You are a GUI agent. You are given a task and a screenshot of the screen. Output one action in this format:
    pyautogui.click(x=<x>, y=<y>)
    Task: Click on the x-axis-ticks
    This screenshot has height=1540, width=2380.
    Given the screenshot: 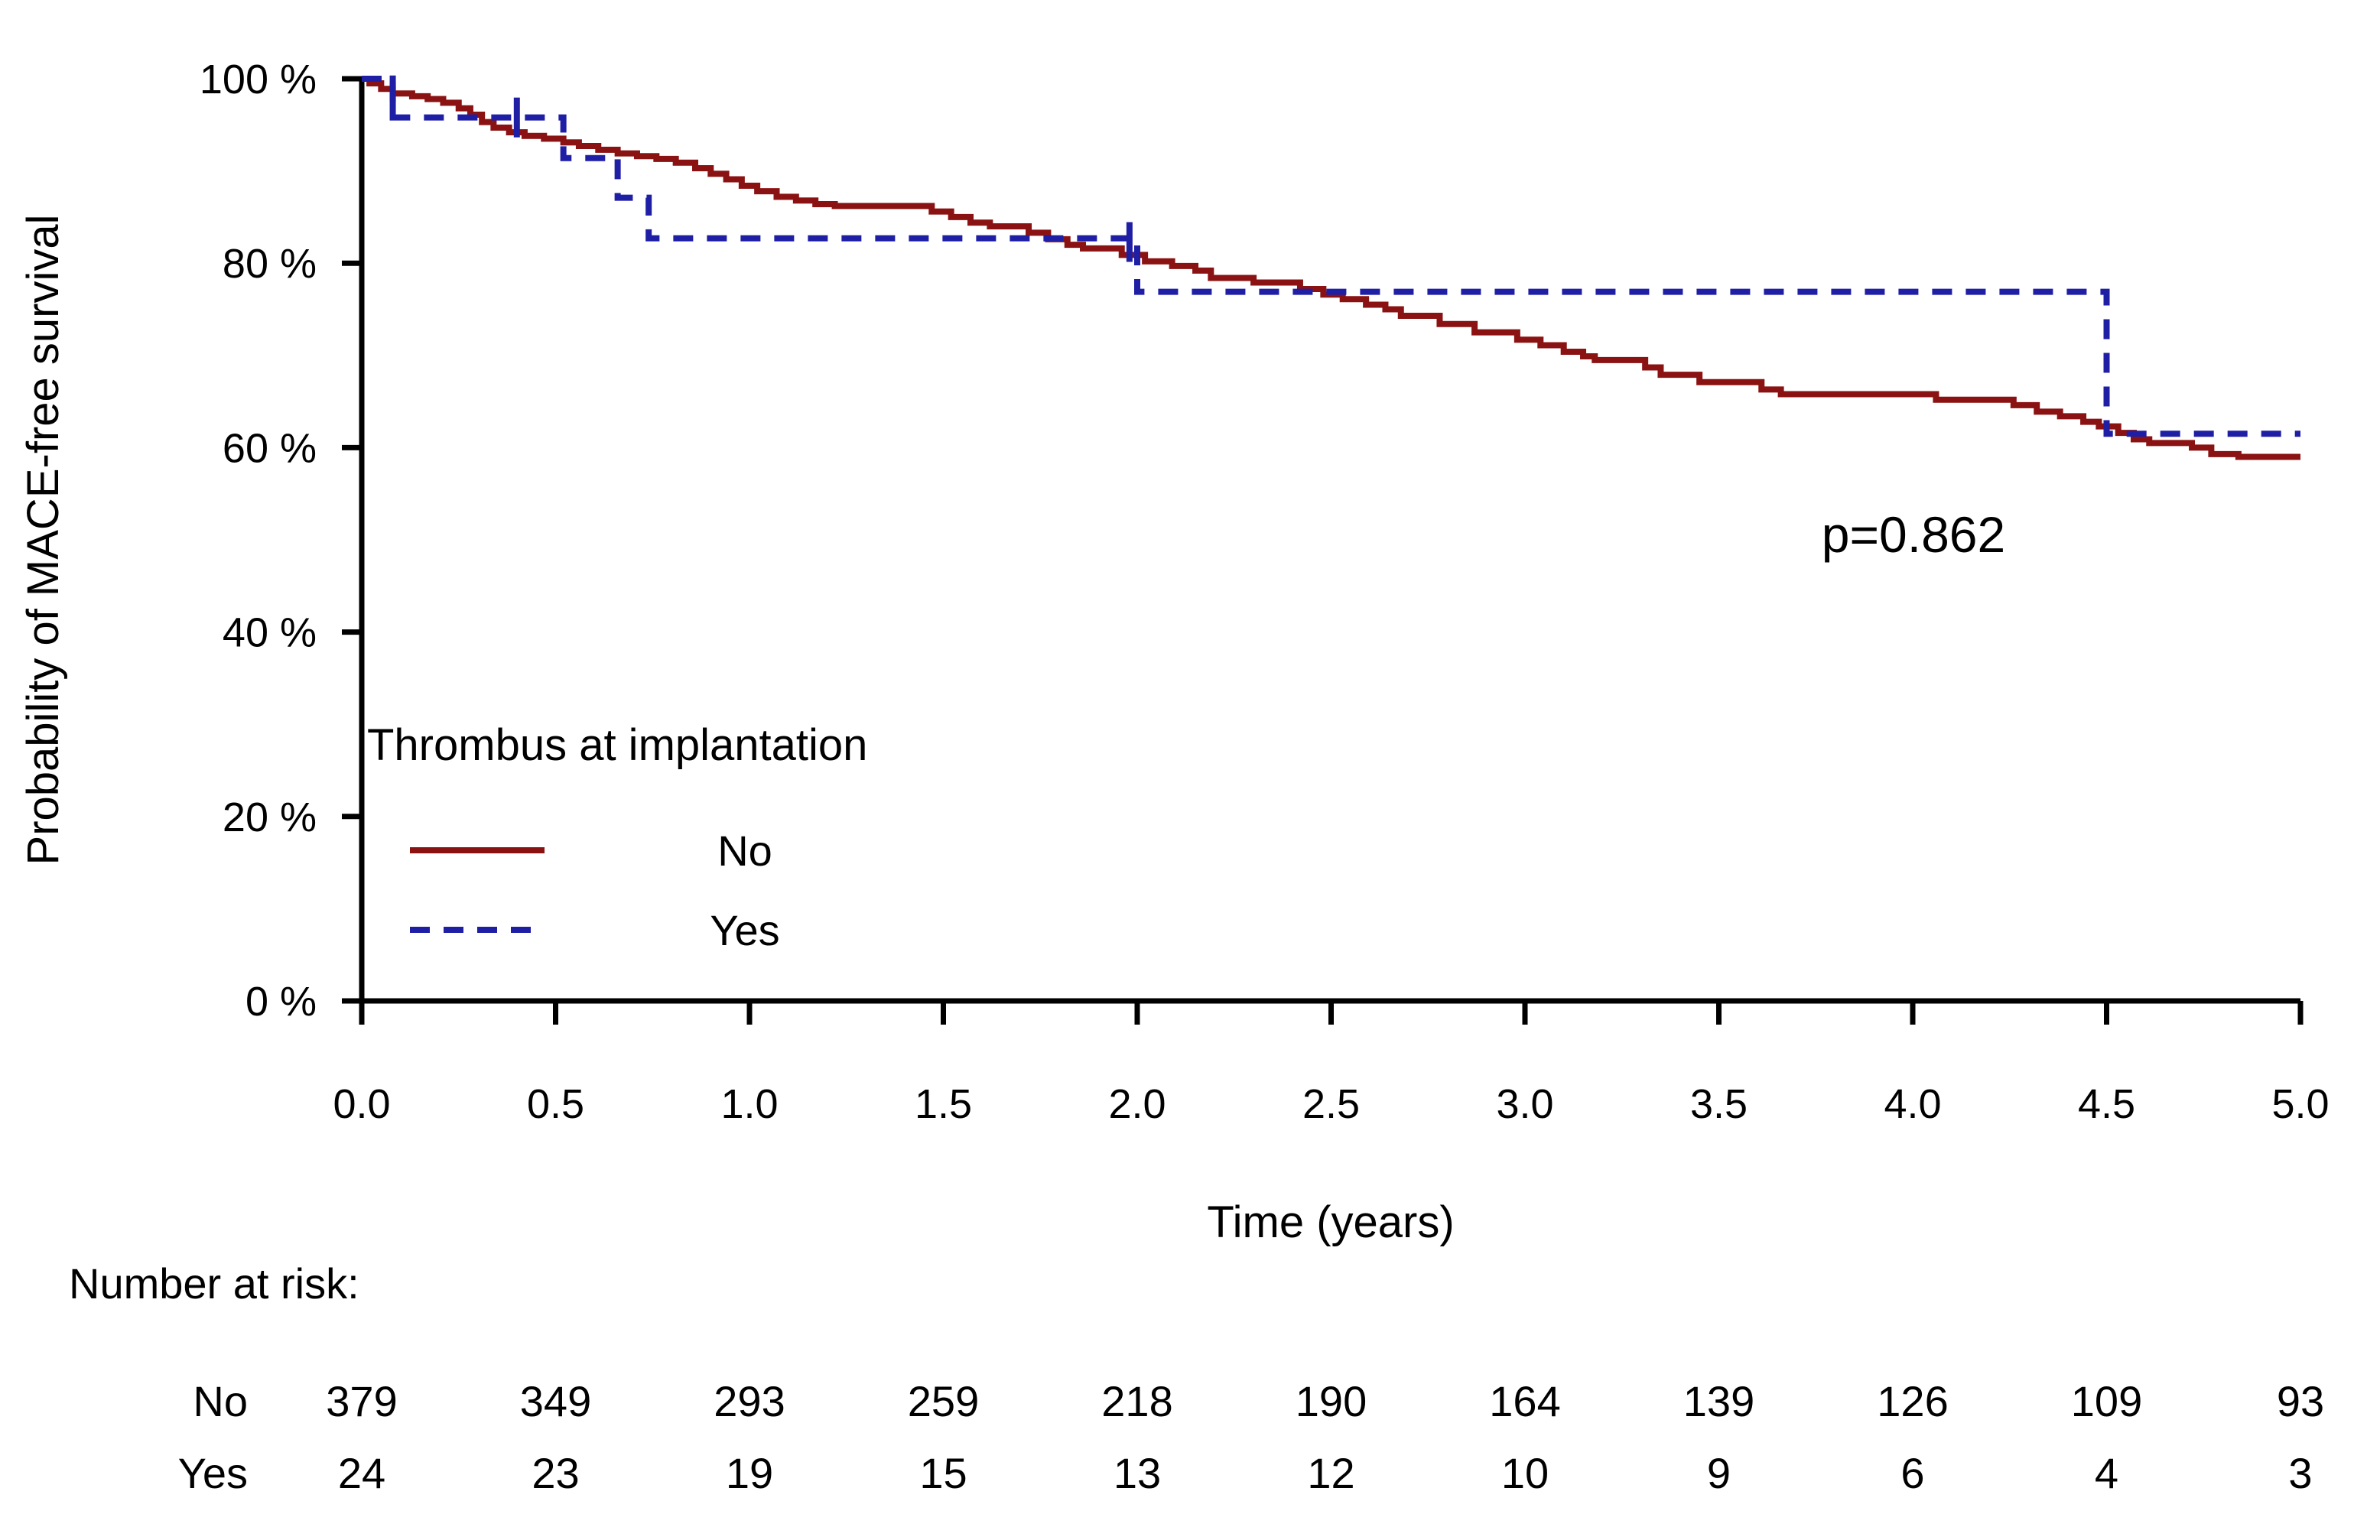 What is the action you would take?
    pyautogui.click(x=1331, y=1013)
    